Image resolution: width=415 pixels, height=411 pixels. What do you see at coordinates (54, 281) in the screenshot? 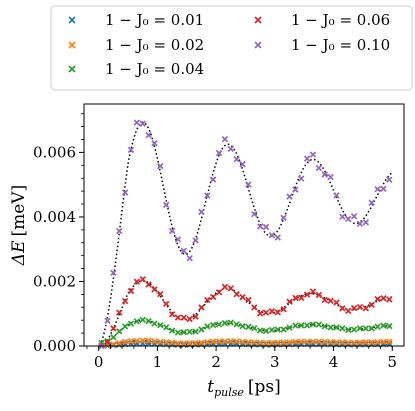
I see `y-tick-label: 0.002` at bounding box center [54, 281].